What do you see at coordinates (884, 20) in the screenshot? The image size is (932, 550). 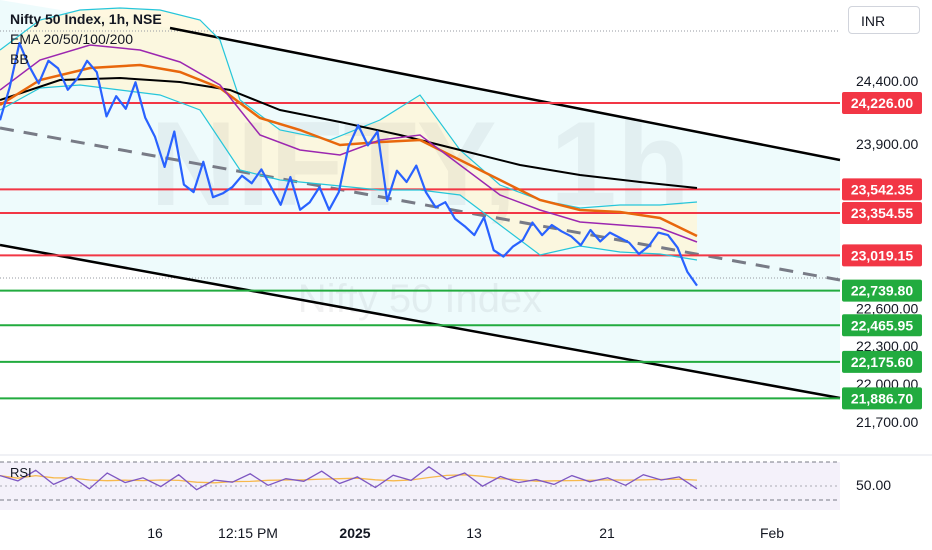 I see `currency-button: INR` at bounding box center [884, 20].